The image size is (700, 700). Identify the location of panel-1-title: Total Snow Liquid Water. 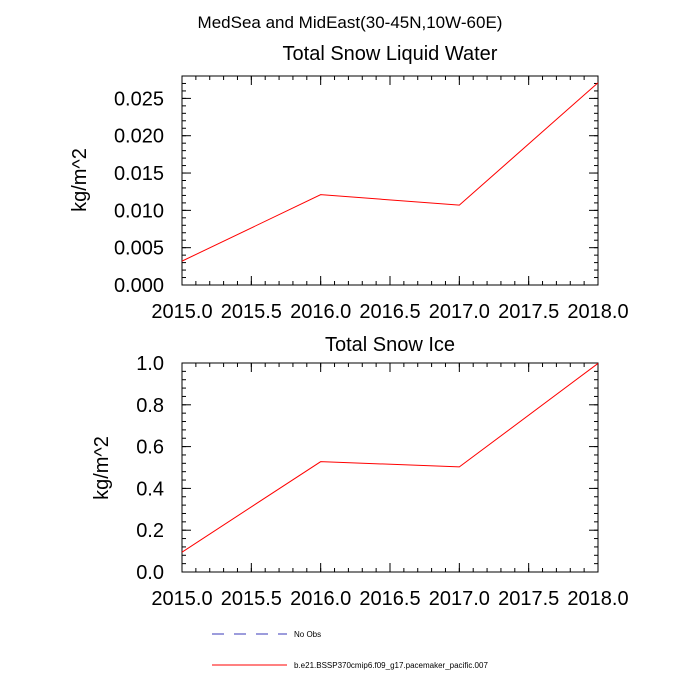
(390, 54).